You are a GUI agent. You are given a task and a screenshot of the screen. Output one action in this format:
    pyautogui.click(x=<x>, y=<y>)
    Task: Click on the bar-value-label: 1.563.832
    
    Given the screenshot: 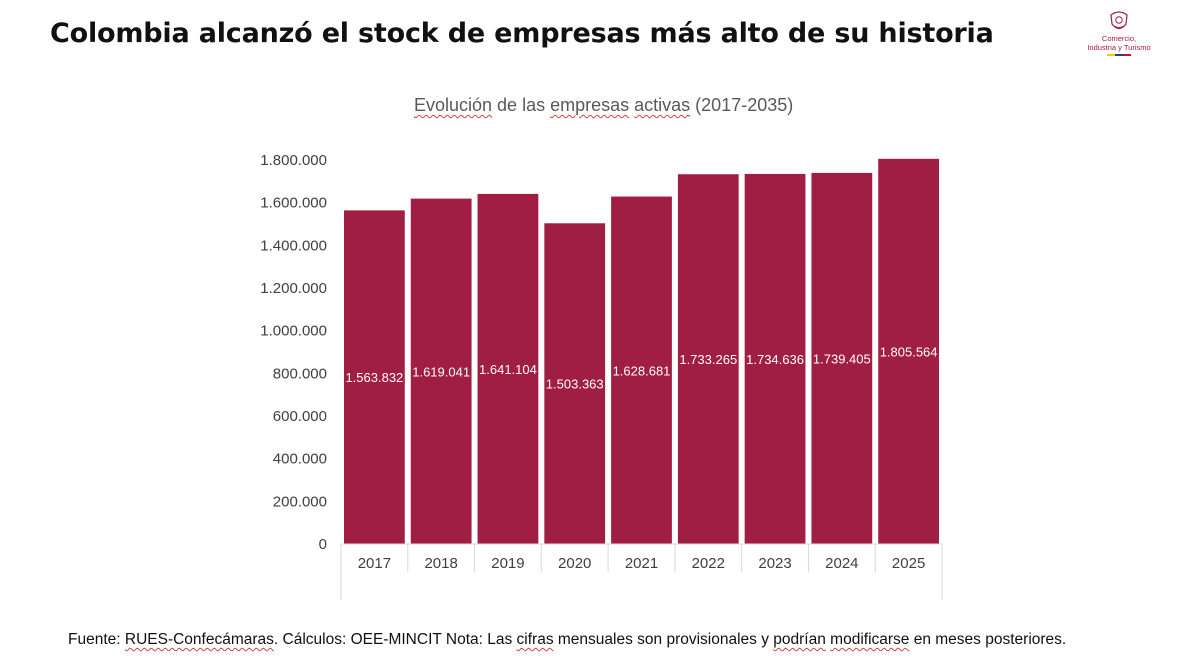 What is the action you would take?
    pyautogui.click(x=374, y=377)
    